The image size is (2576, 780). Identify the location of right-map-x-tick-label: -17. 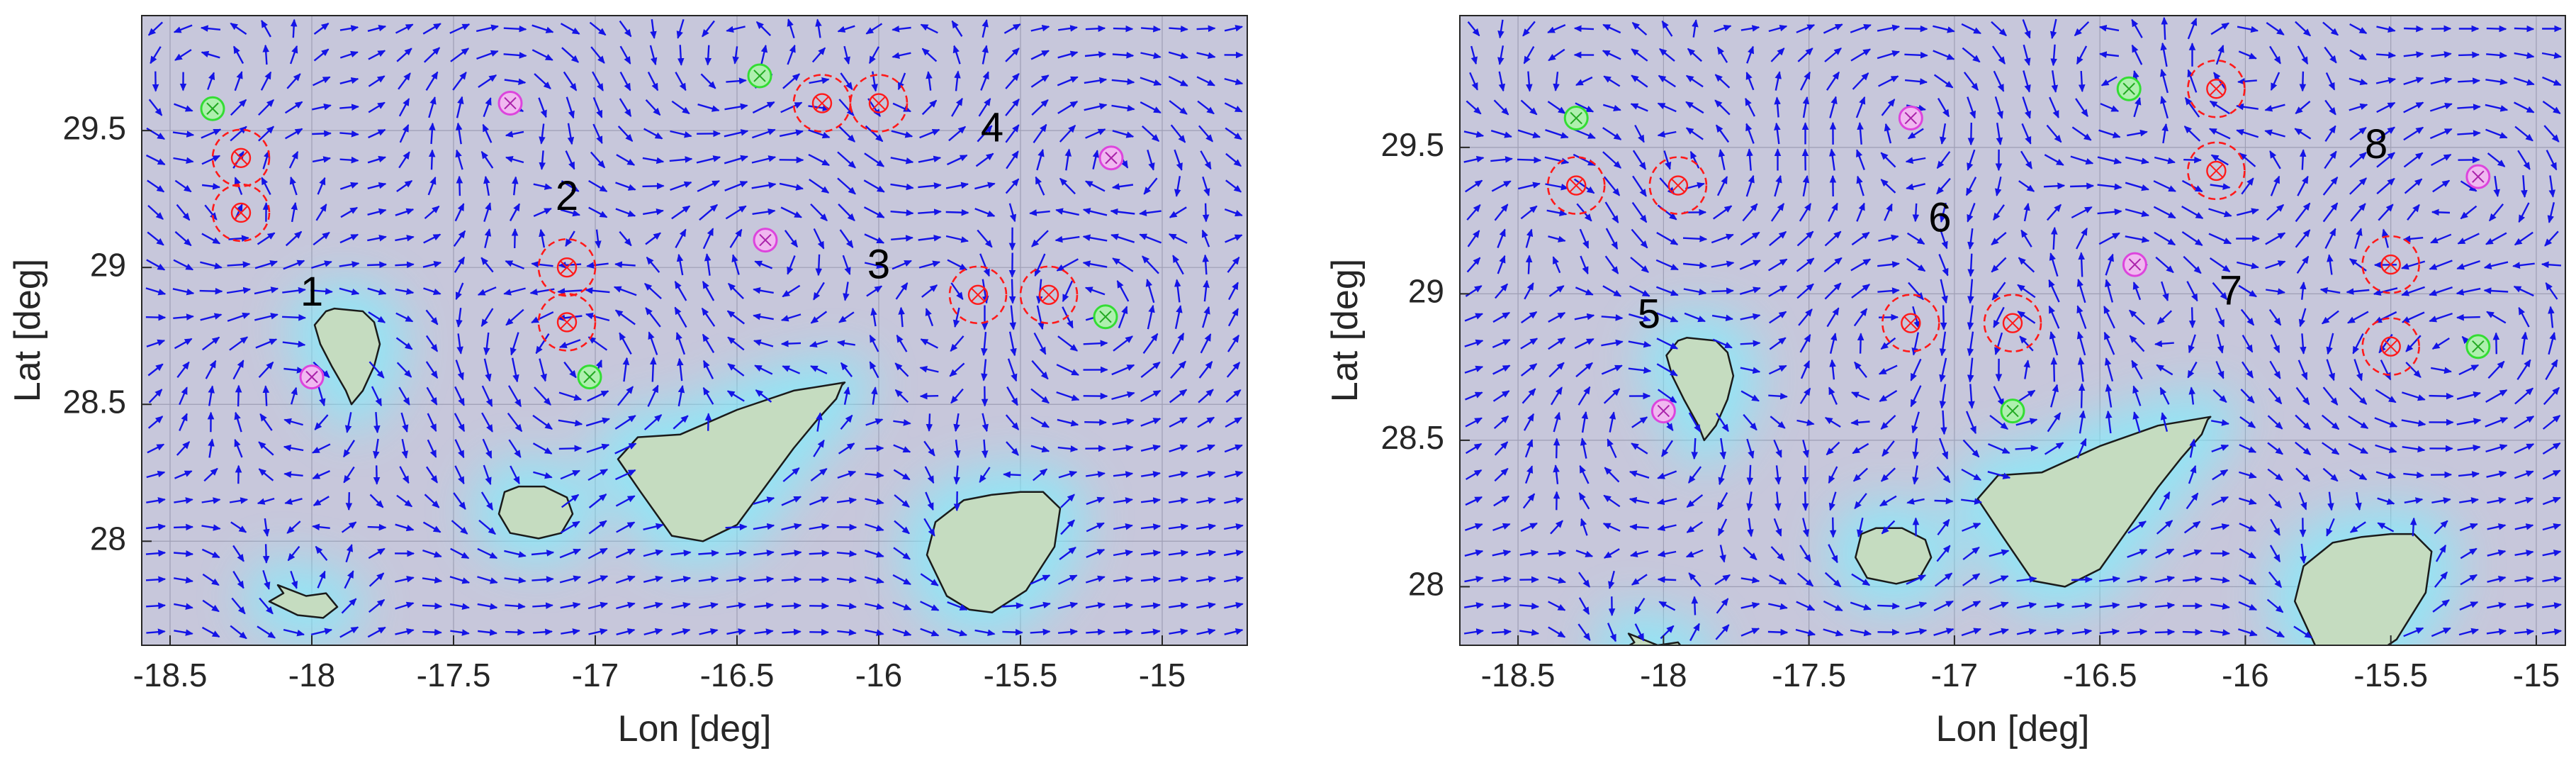
(1954, 675).